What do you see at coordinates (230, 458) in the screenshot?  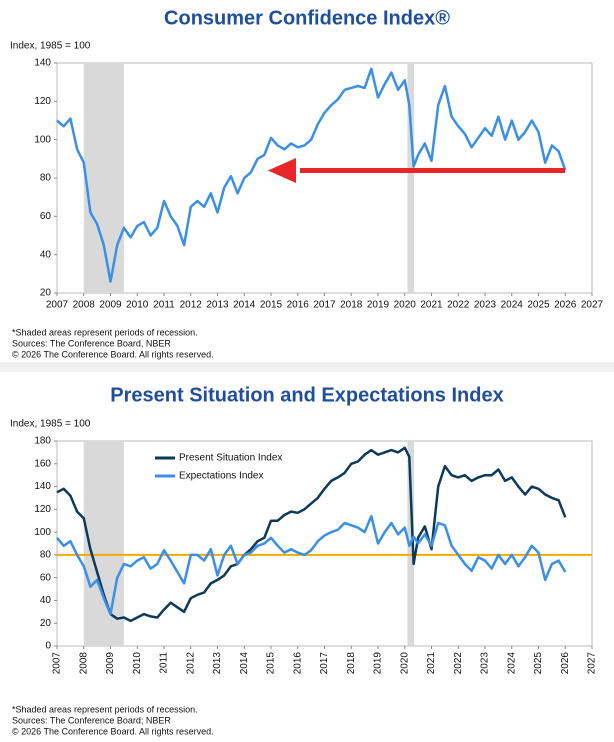 I see `legend-label: Present Situation Index` at bounding box center [230, 458].